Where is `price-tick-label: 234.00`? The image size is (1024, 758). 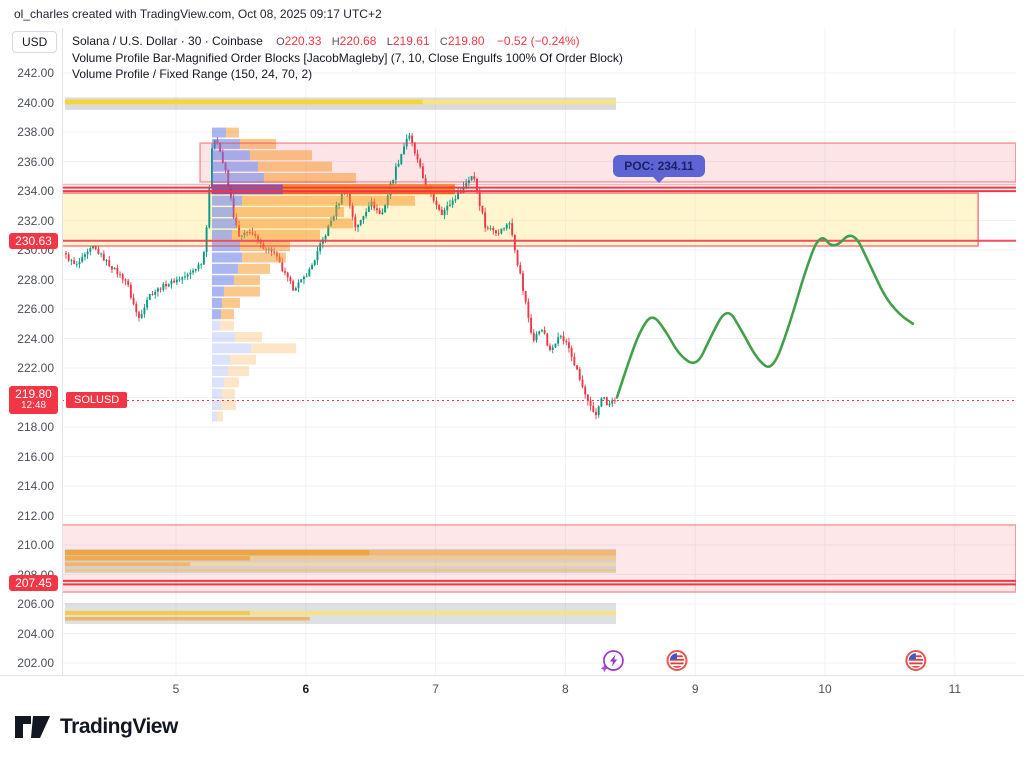
price-tick-label: 234.00 is located at coordinates (35, 191).